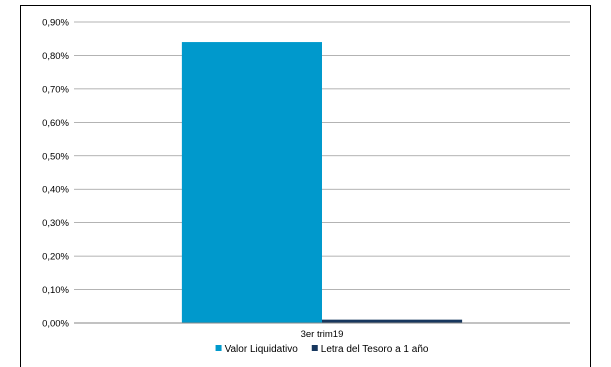  Describe the element at coordinates (55, 123) in the screenshot. I see `y-tick-label: 0,60%` at that location.